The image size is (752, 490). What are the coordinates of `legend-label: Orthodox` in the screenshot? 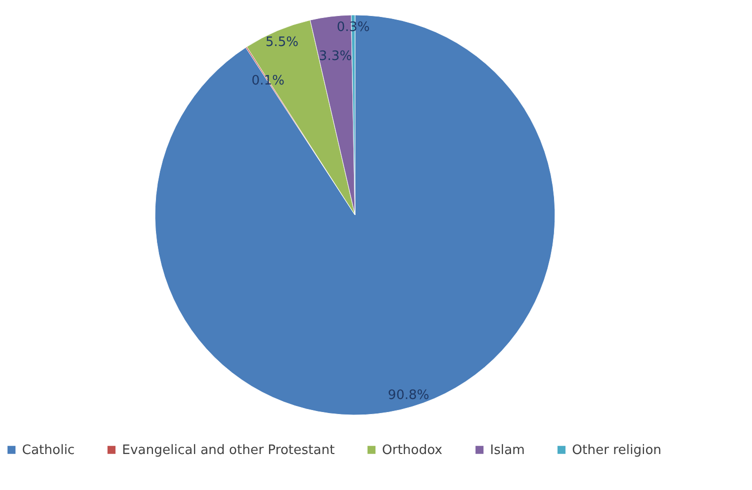 It's located at (412, 450).